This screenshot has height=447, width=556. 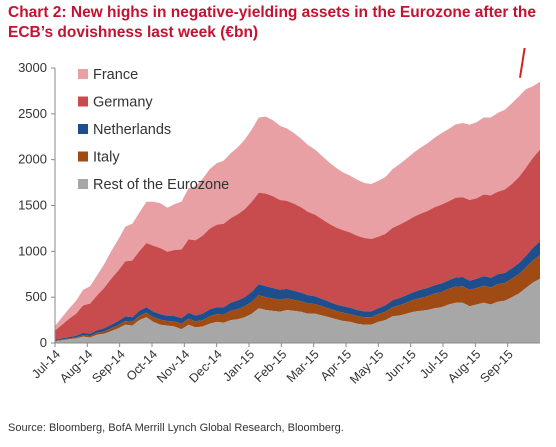 I want to click on x-tick-label: Dec-14, so click(x=205, y=366).